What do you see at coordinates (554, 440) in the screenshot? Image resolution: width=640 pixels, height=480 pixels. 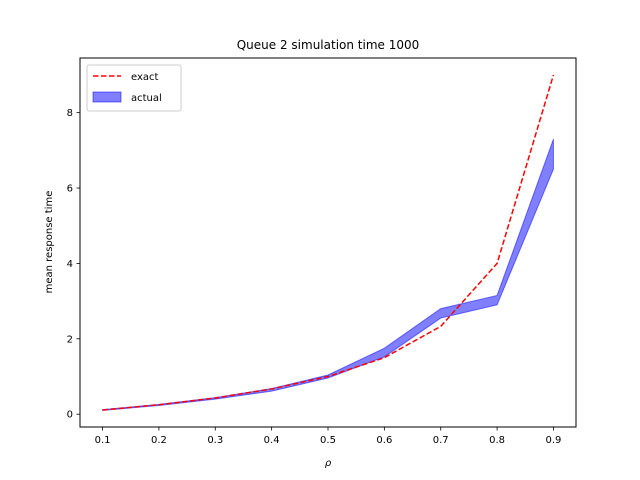 I see `x-tick-label: 0.9` at bounding box center [554, 440].